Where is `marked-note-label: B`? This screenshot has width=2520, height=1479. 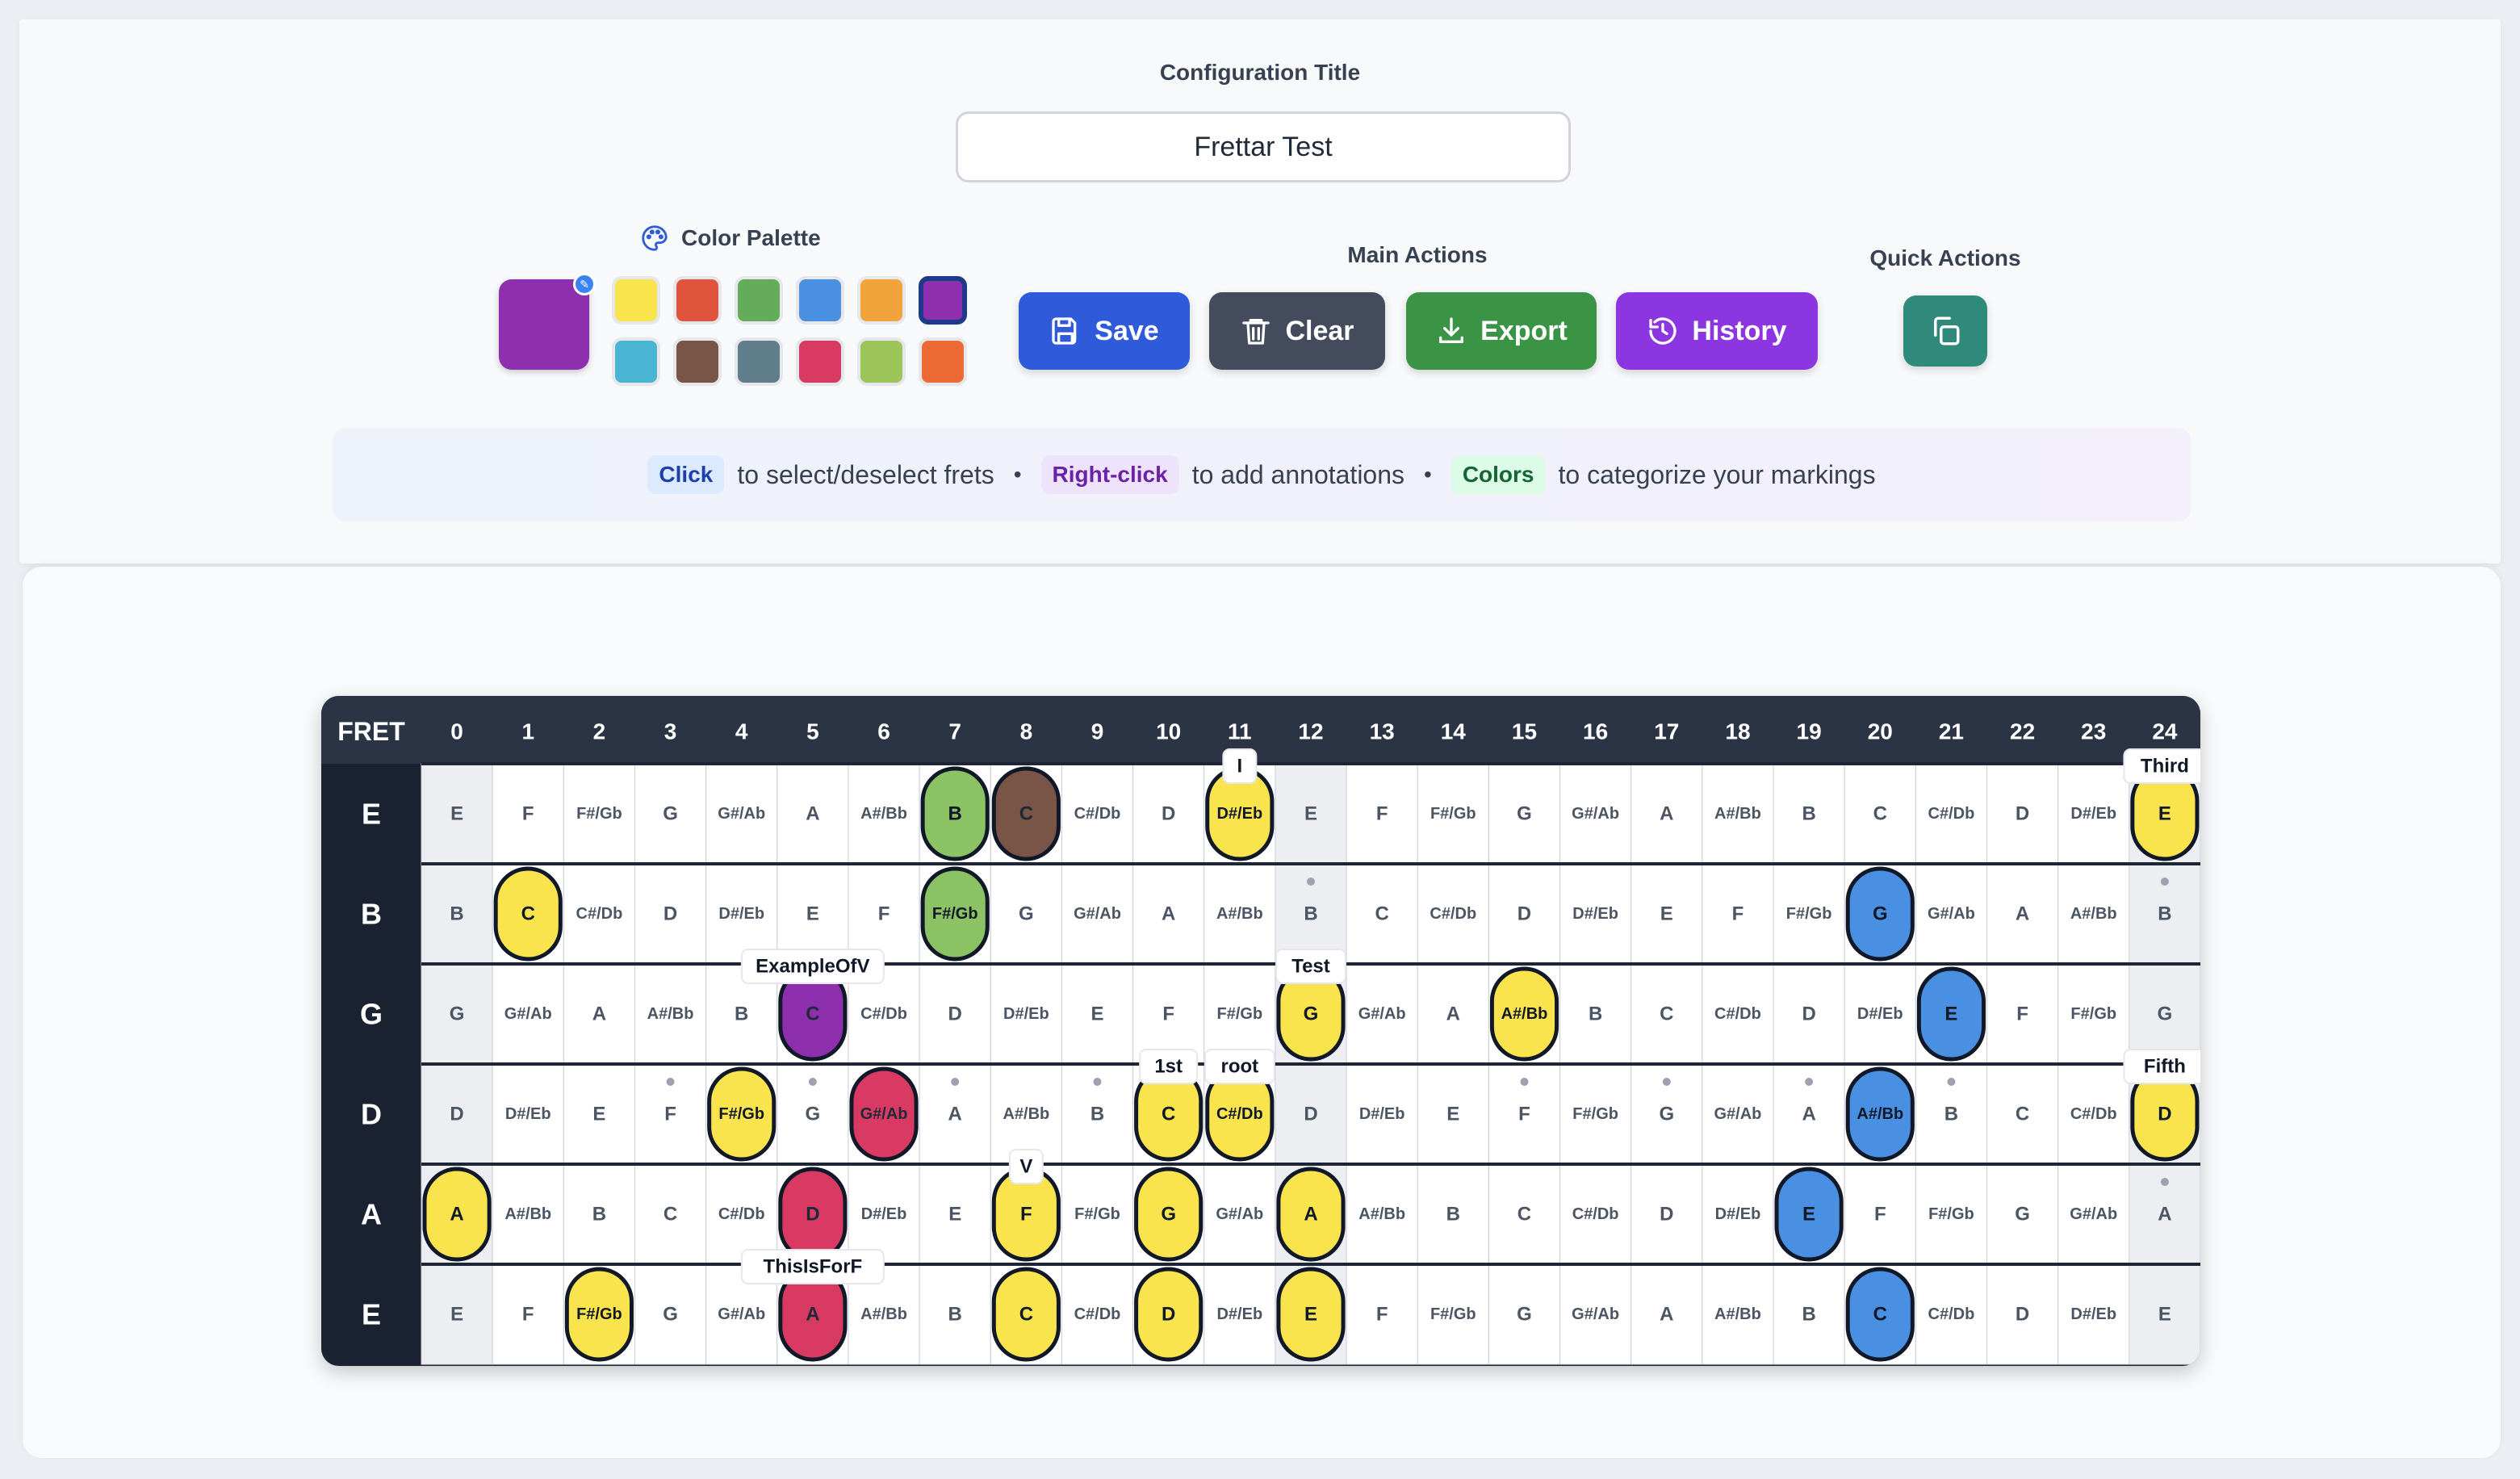 marked-note-label: B is located at coordinates (955, 814).